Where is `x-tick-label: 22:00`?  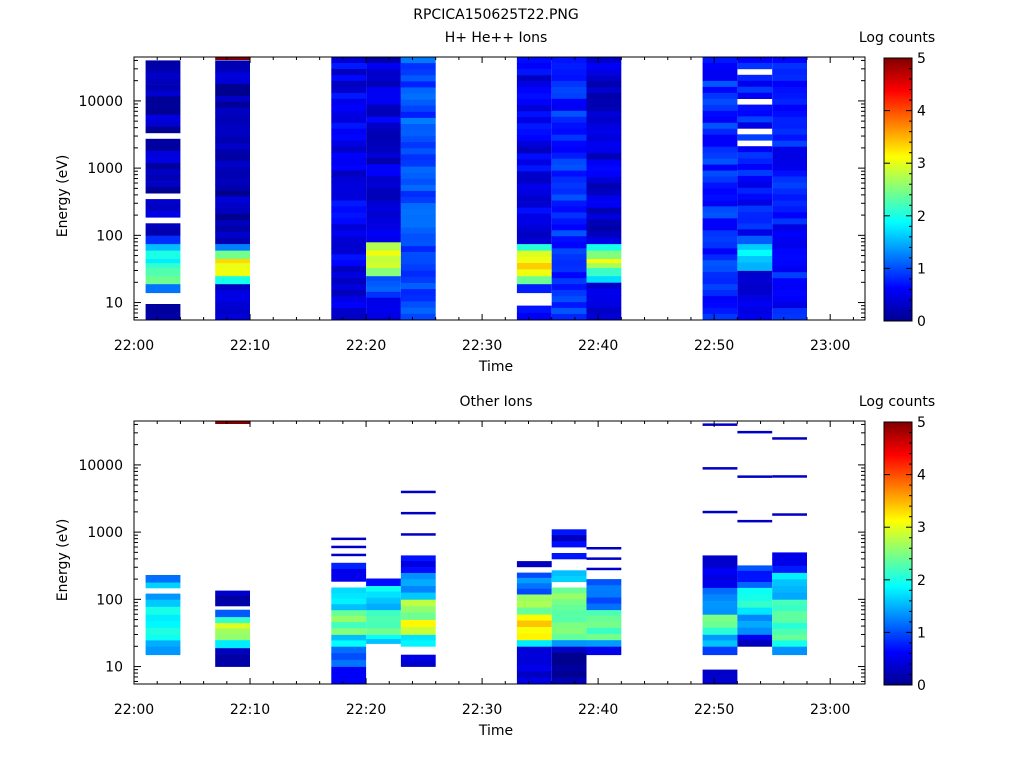 x-tick-label: 22:00 is located at coordinates (134, 346).